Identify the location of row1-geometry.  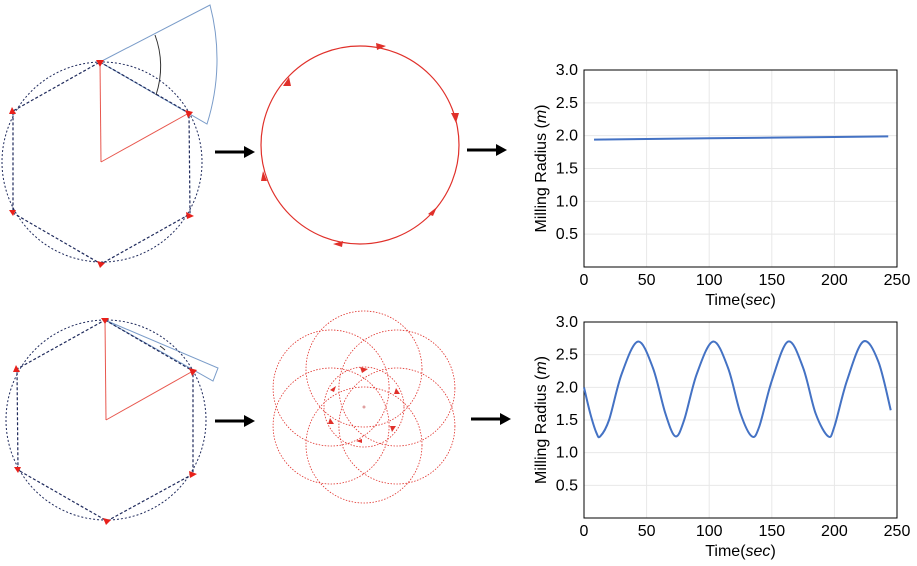
(109, 136).